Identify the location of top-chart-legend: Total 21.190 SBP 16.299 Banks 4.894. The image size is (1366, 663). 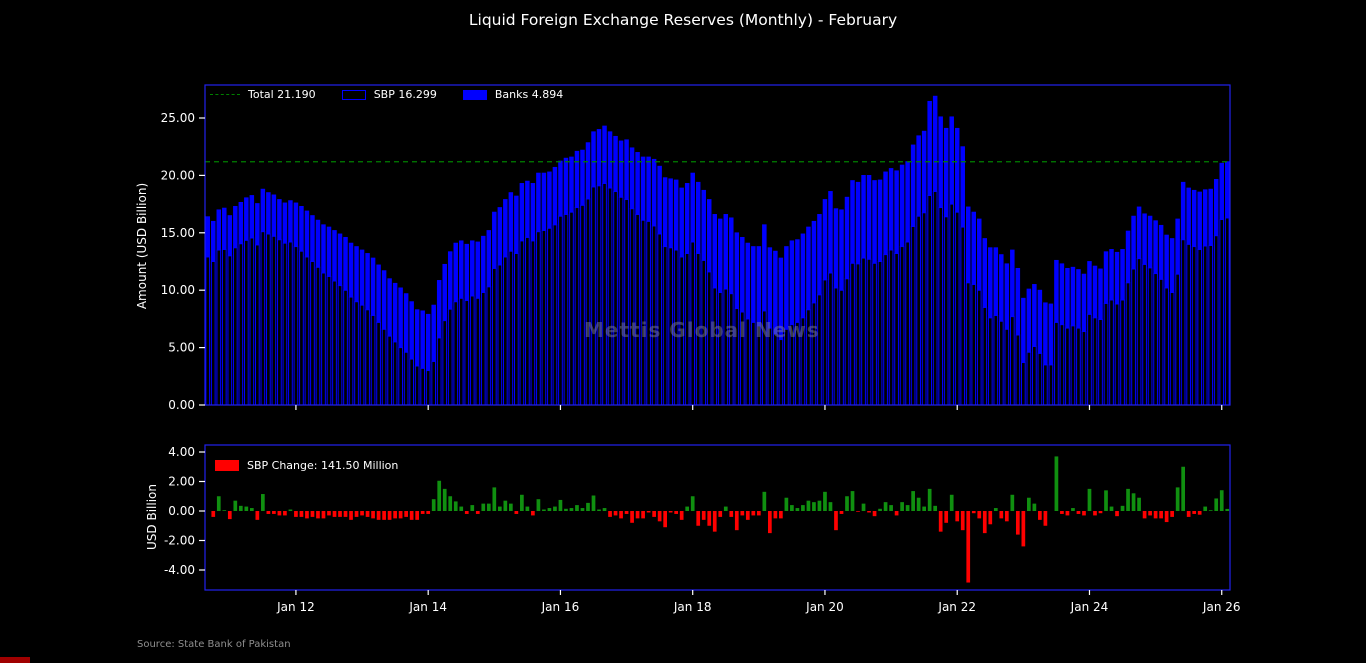
(386, 94).